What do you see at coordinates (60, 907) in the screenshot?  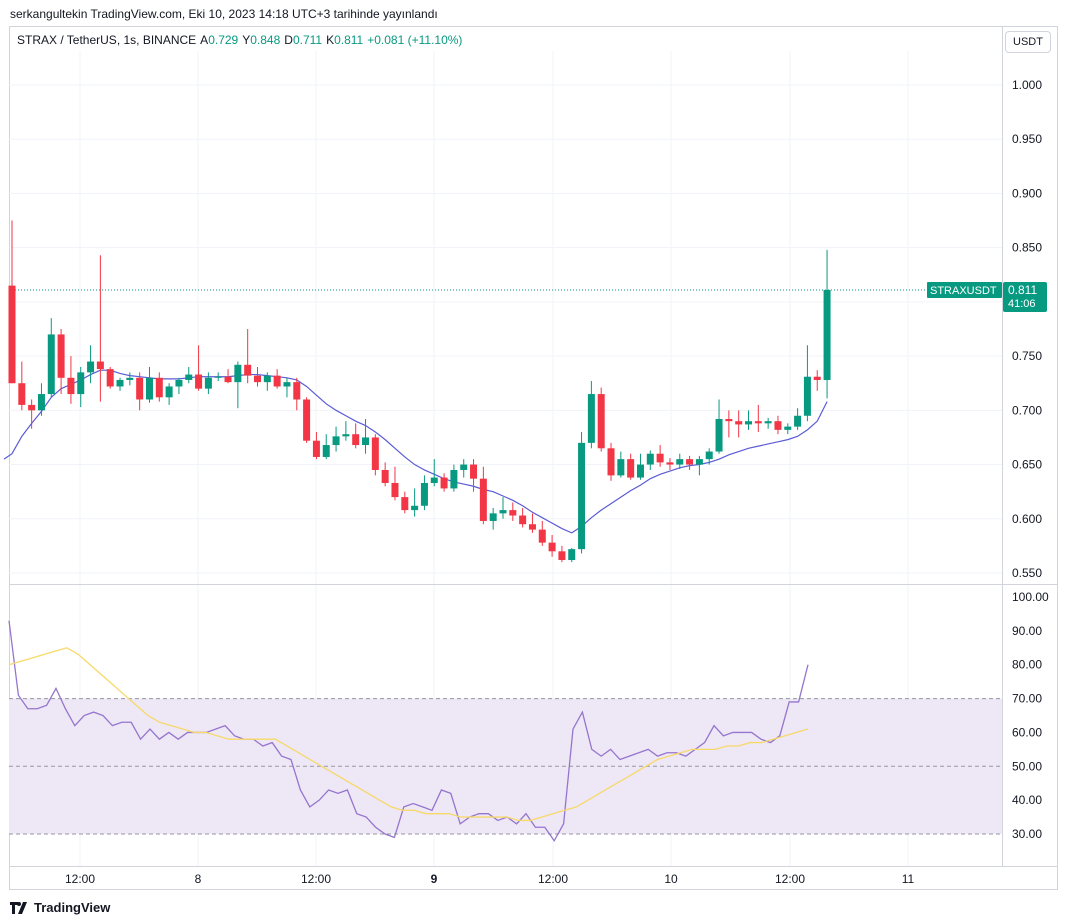 I see `footer-logo: TradingView` at bounding box center [60, 907].